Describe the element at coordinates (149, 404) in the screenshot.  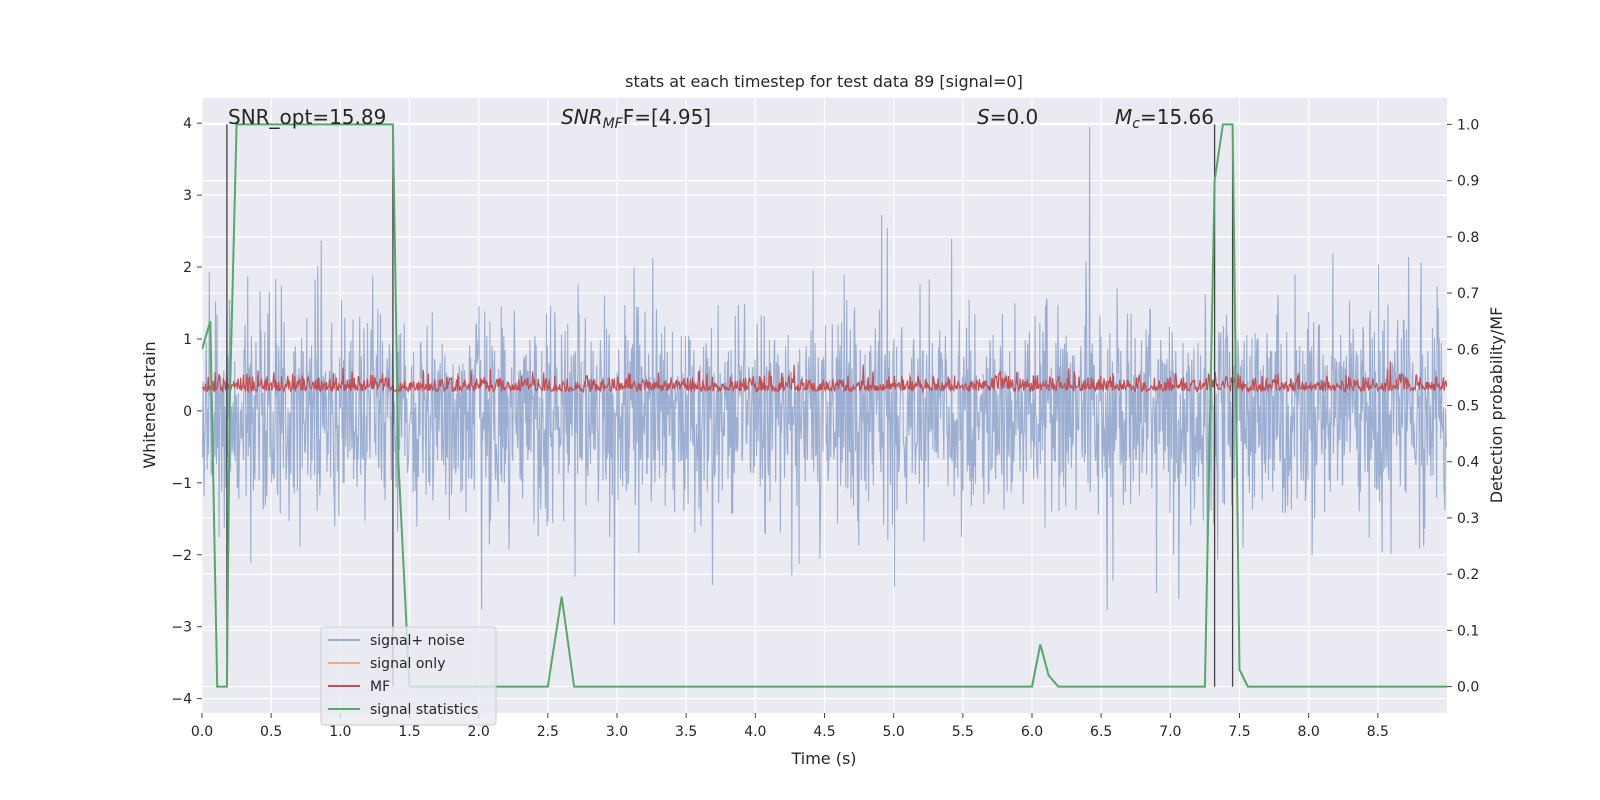
I see `y-axis-label: Whitened strain` at that location.